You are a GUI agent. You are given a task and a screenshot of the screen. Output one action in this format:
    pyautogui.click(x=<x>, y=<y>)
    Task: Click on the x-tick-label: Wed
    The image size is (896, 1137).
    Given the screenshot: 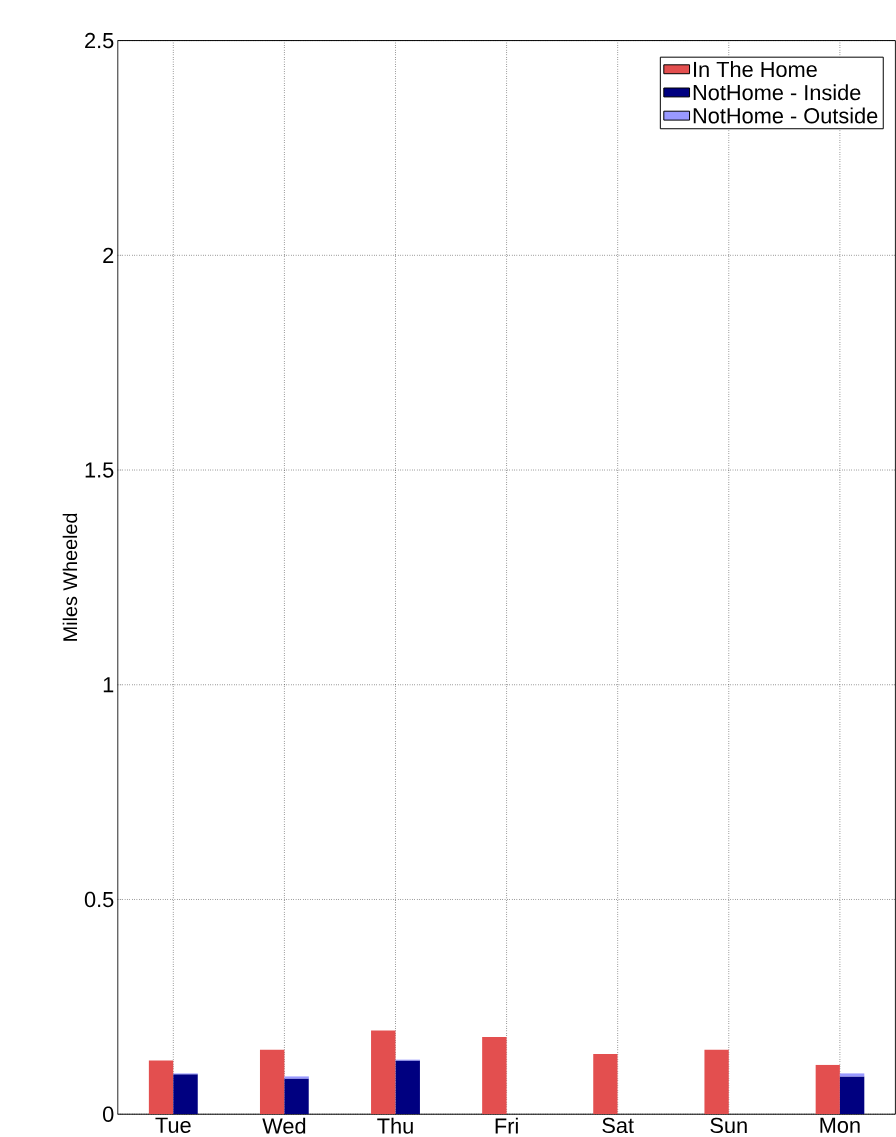 What is the action you would take?
    pyautogui.click(x=284, y=1125)
    